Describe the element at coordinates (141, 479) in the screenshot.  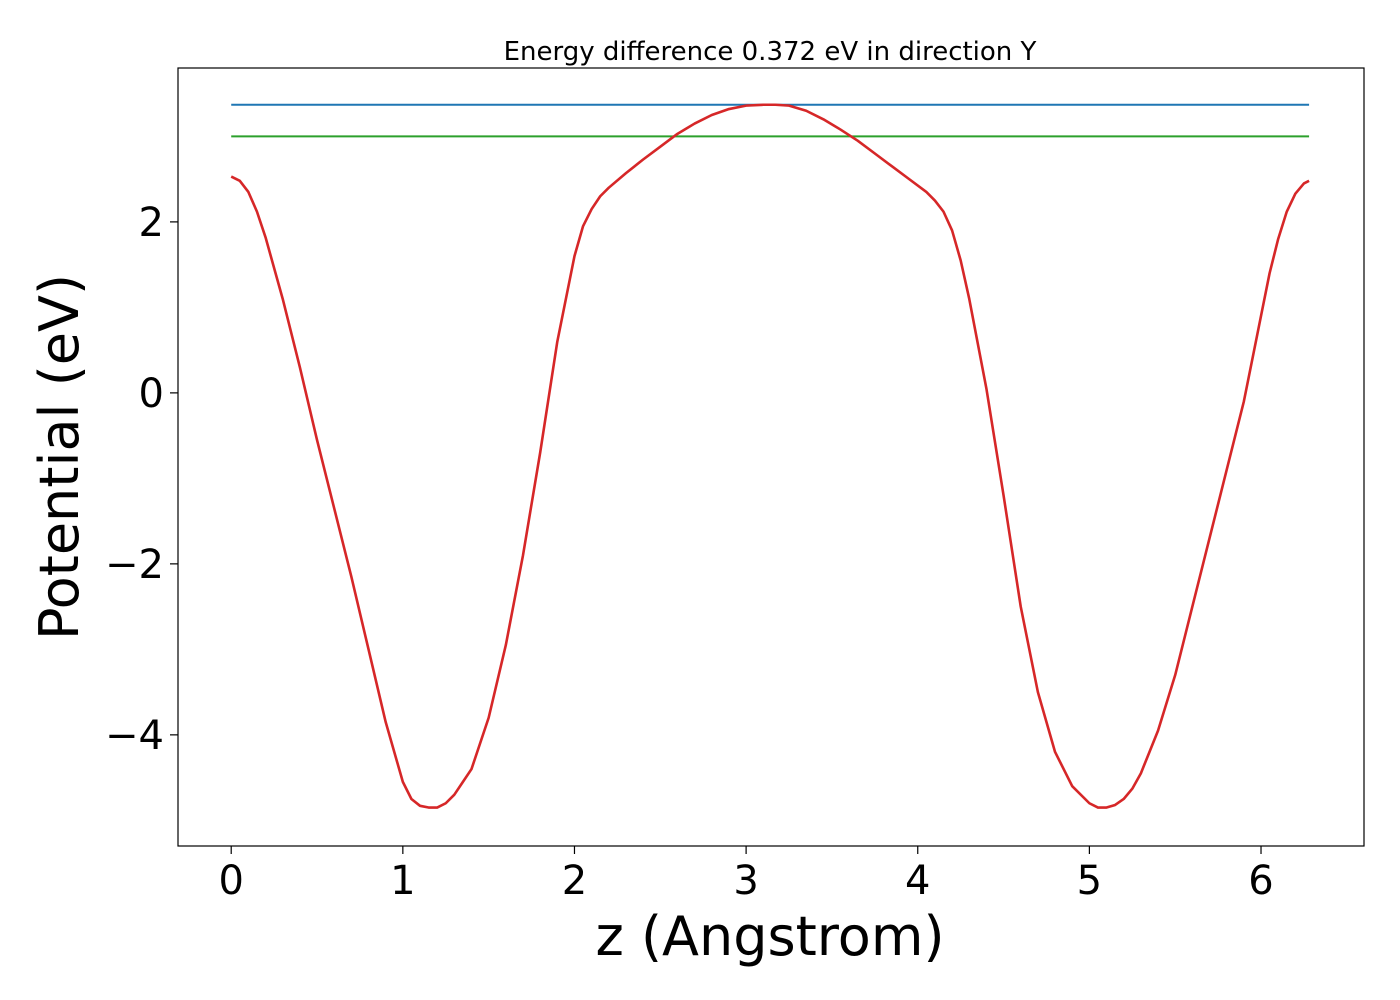
I see `y-axis: −4 −2 0 2` at that location.